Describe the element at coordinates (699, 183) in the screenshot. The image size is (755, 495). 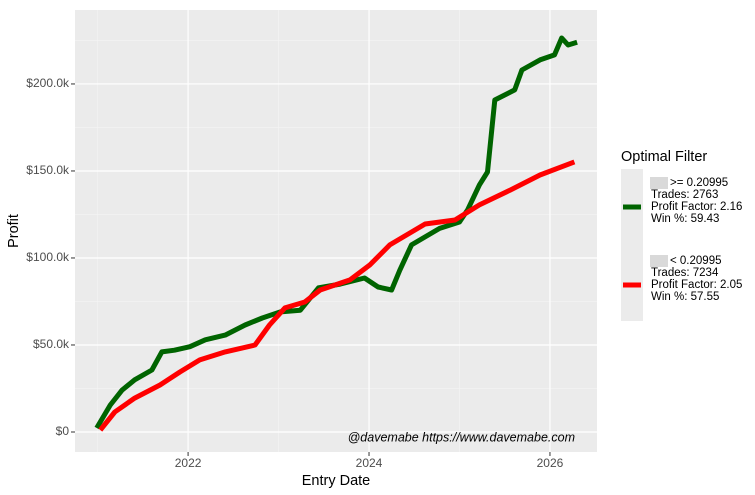
I see `legend-label: >= 0.20995` at that location.